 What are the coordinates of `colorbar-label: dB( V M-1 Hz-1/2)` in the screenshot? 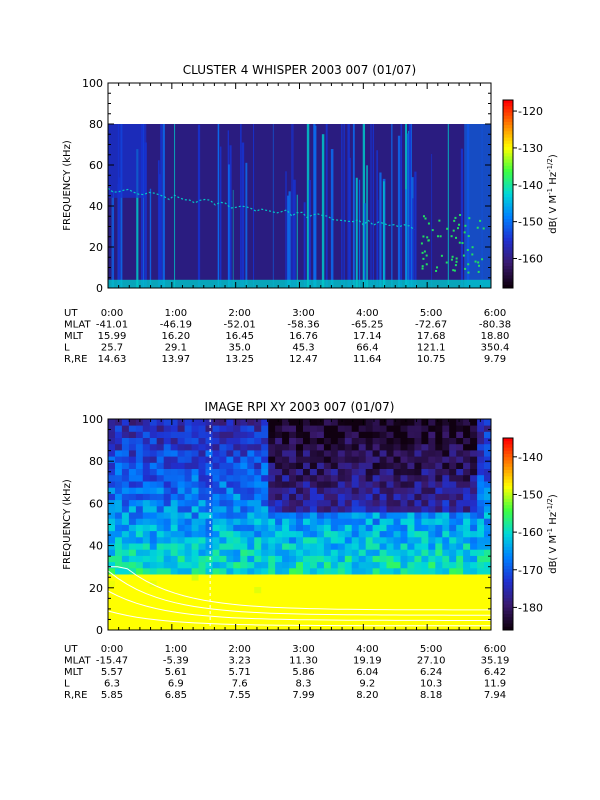 It's located at (552, 534).